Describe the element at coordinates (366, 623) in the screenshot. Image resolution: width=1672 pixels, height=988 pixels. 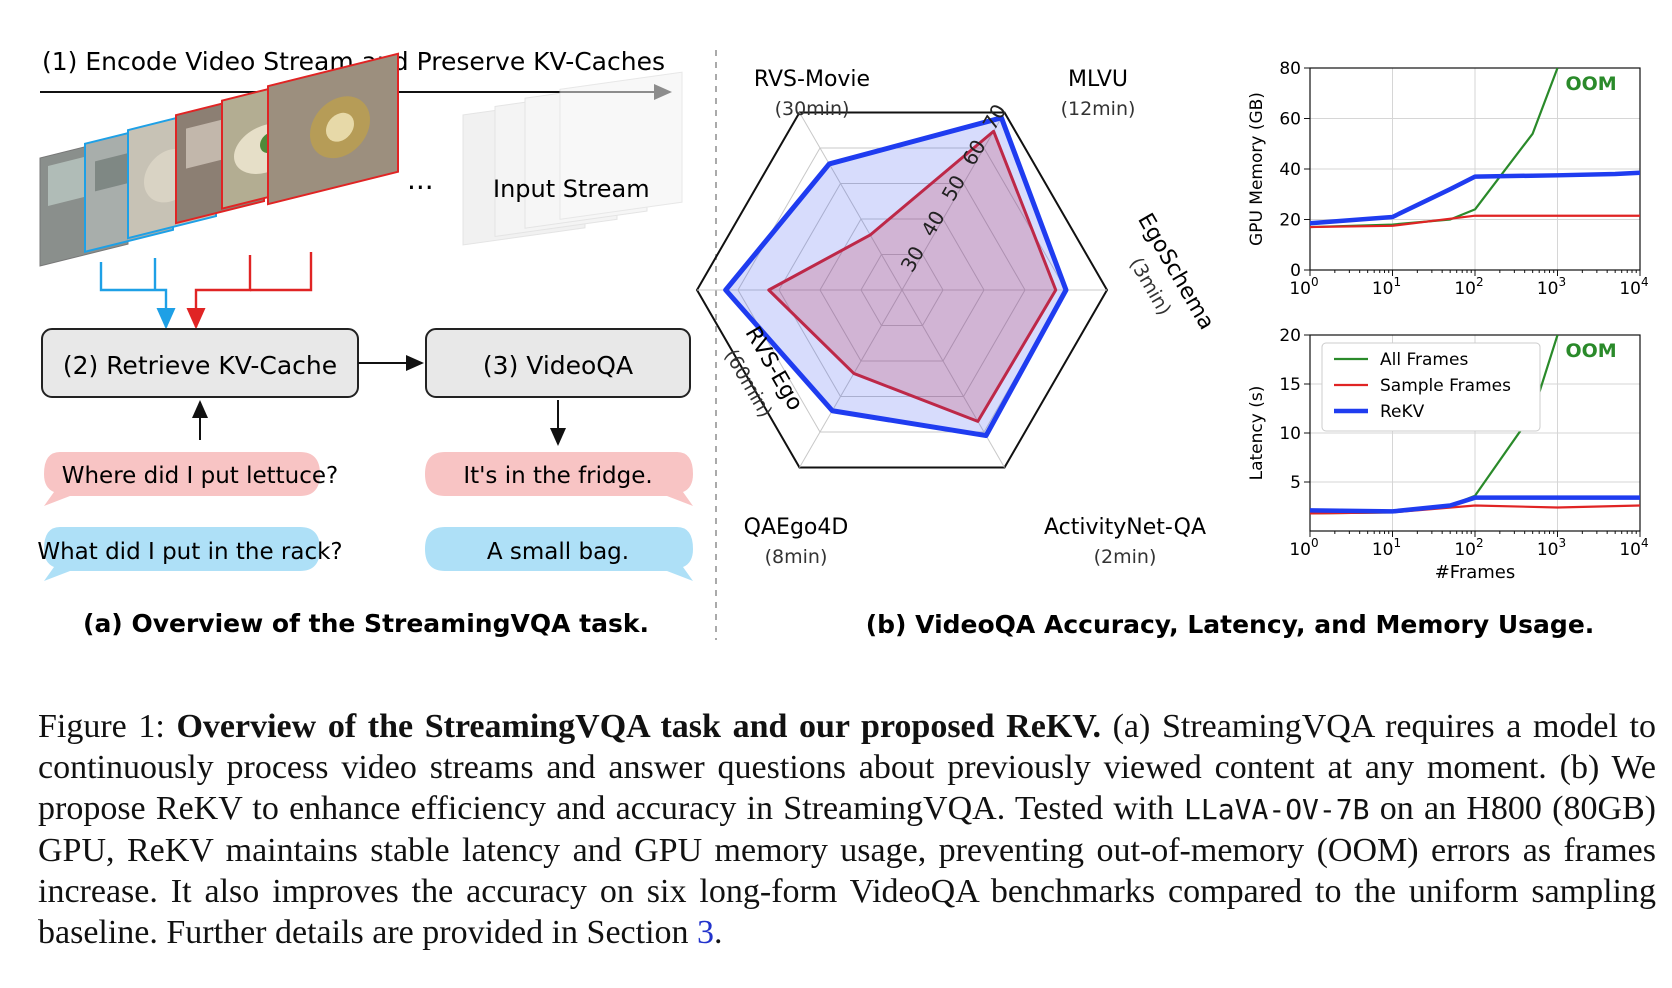
I see `panel-a-caption: (a) Overview of the StreamingVQA task.` at that location.